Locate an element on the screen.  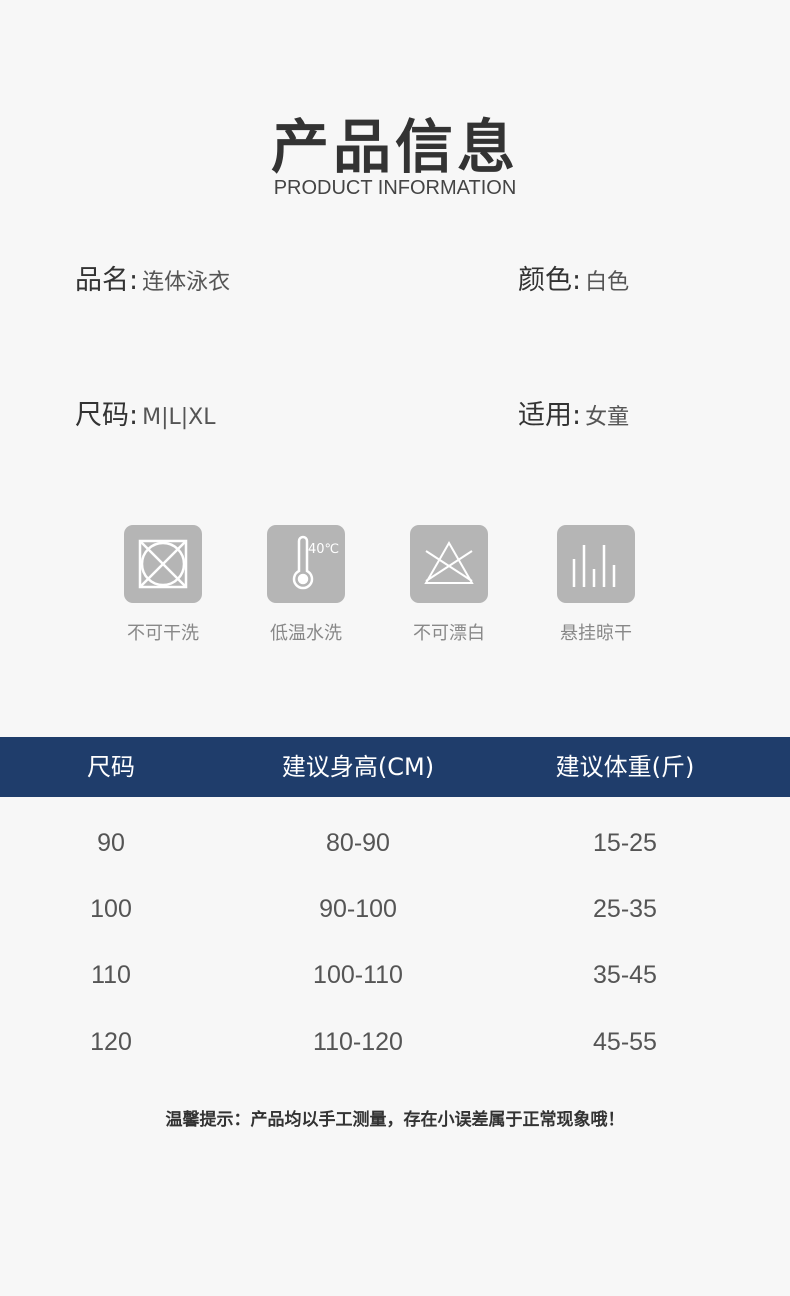
info-color: 颜色: 白色 is located at coordinates (573, 277).